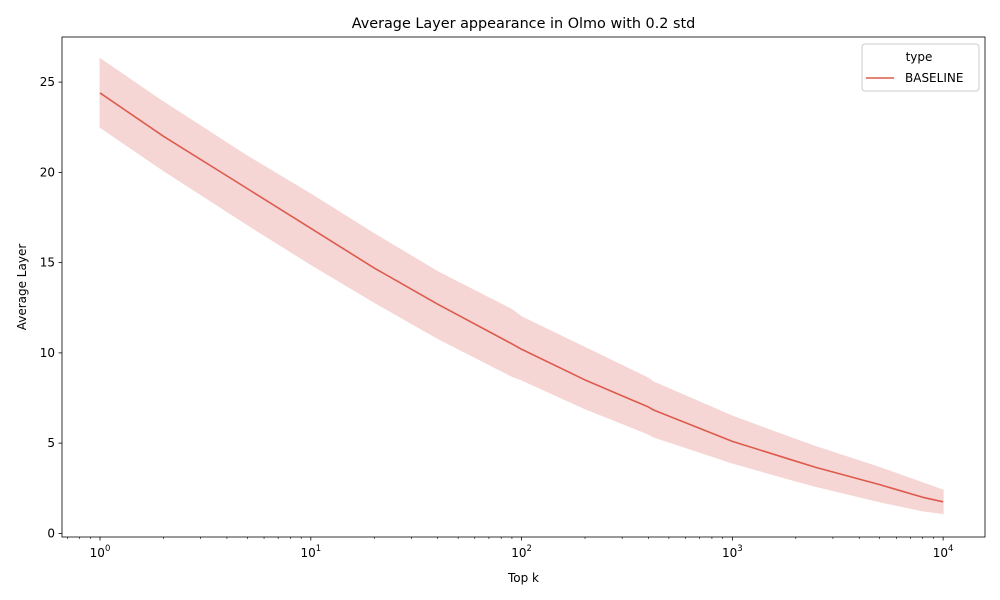  What do you see at coordinates (47, 353) in the screenshot?
I see `y-tick-label: 10` at bounding box center [47, 353].